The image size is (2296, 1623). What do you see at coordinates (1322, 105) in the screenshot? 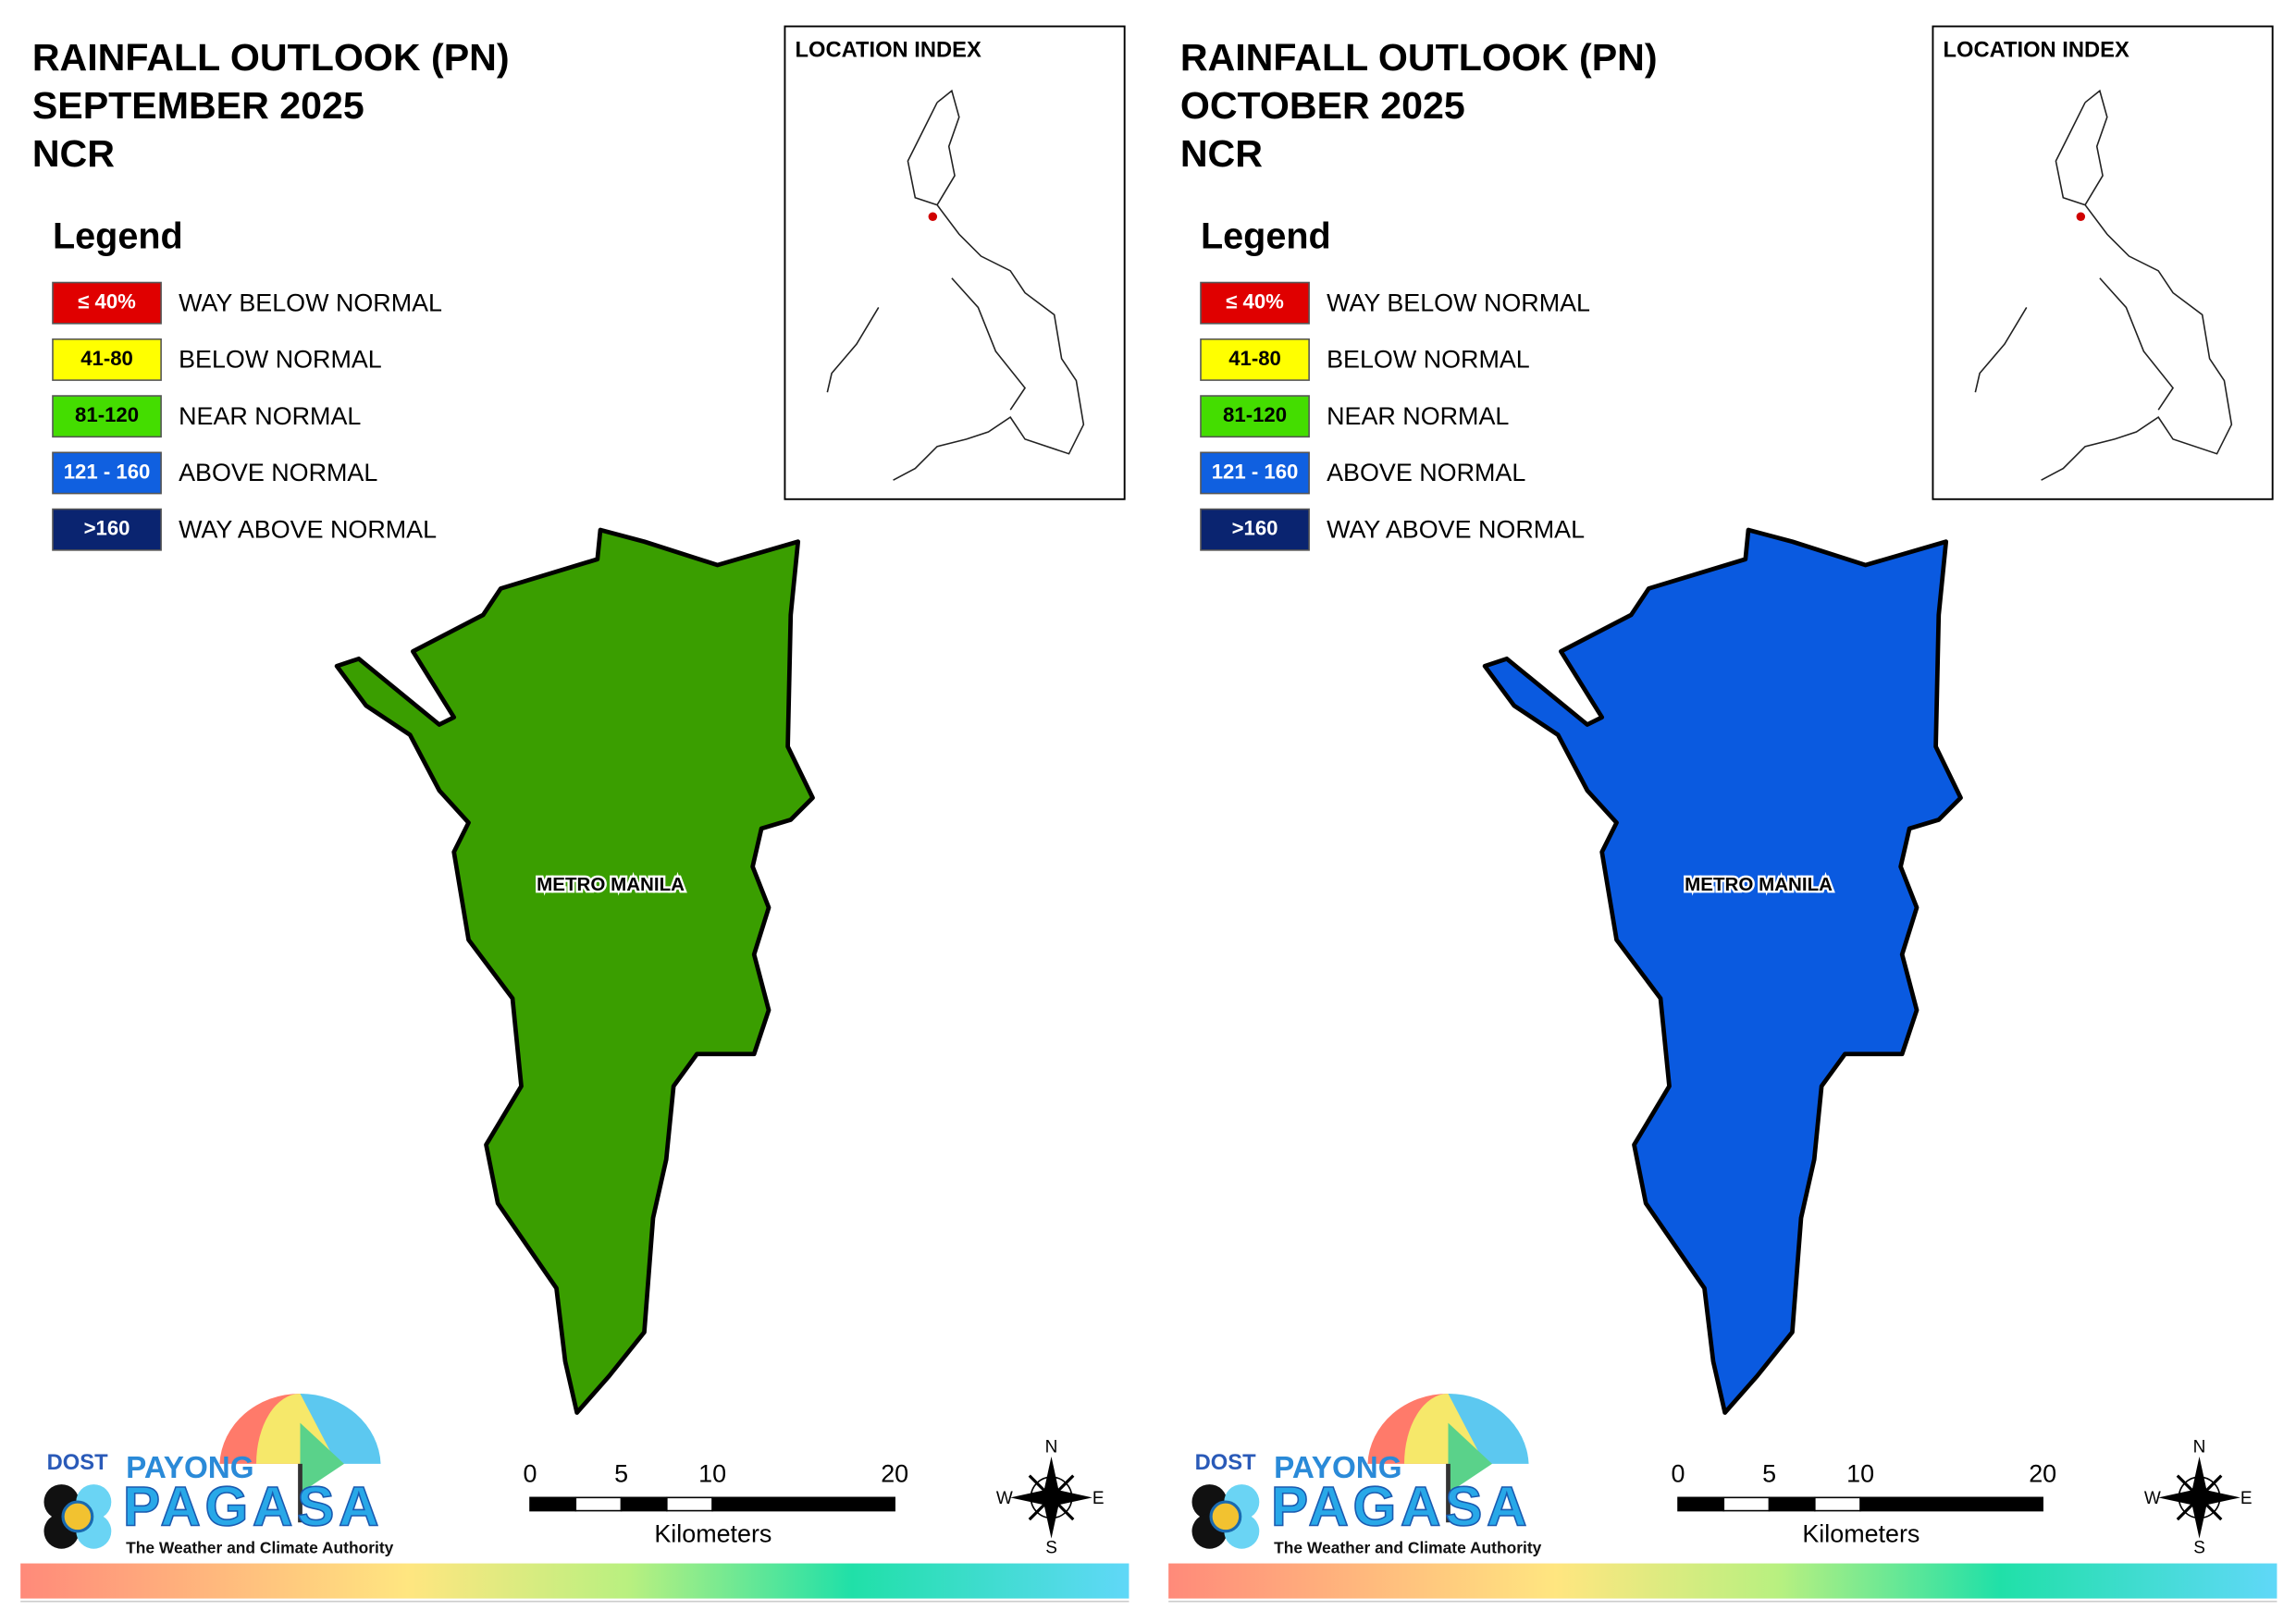
I see `title-line: OCTOBER 2025` at bounding box center [1322, 105].